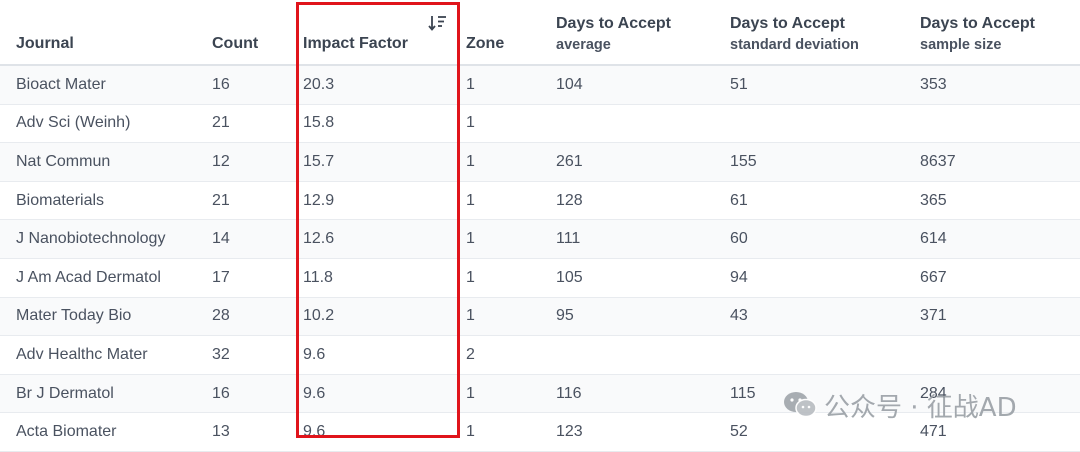  What do you see at coordinates (992, 317) in the screenshot?
I see `cell-days-sample-size: 371` at bounding box center [992, 317].